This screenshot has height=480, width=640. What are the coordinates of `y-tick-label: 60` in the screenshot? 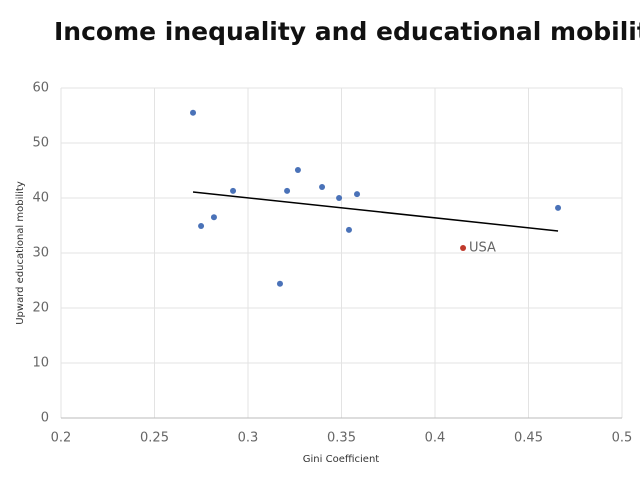 It's located at (40, 88).